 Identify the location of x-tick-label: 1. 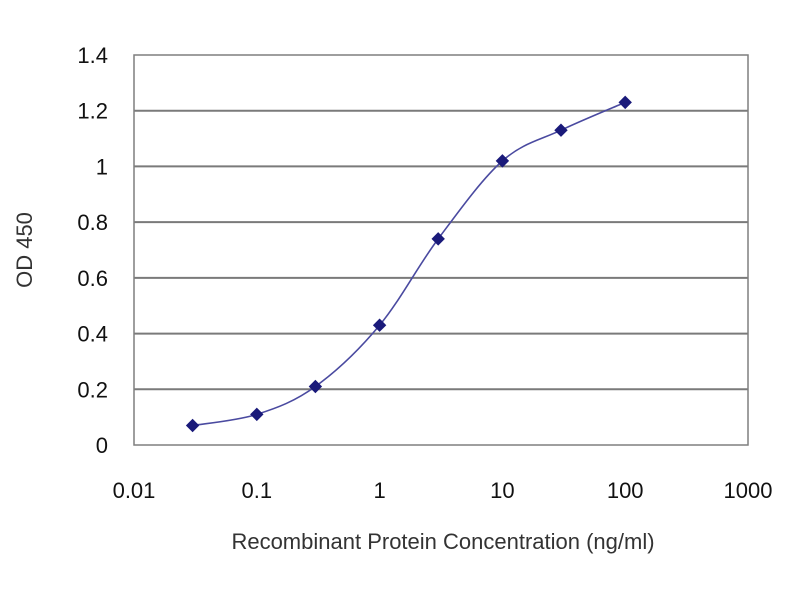
(379, 490).